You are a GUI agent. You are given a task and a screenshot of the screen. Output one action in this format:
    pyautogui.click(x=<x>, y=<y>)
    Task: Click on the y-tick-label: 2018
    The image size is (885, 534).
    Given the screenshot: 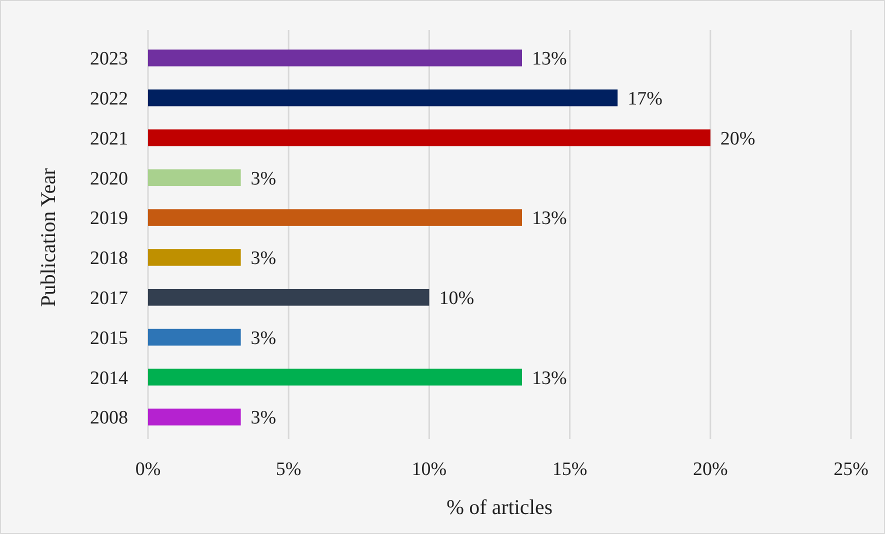 What is the action you would take?
    pyautogui.click(x=109, y=259)
    